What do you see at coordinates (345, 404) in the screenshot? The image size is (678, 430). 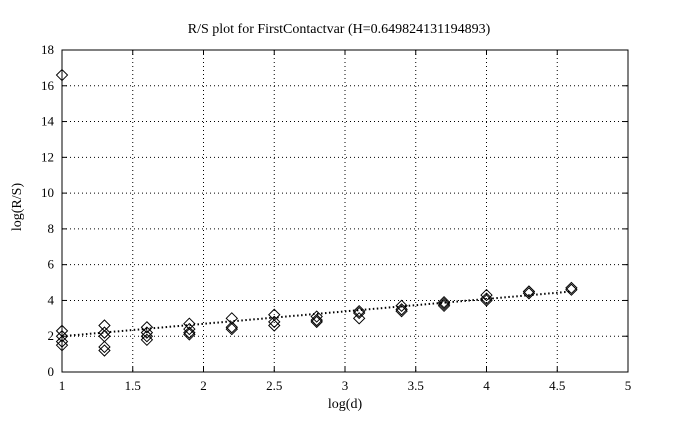 I see `x-axis-label: log(d)` at bounding box center [345, 404].